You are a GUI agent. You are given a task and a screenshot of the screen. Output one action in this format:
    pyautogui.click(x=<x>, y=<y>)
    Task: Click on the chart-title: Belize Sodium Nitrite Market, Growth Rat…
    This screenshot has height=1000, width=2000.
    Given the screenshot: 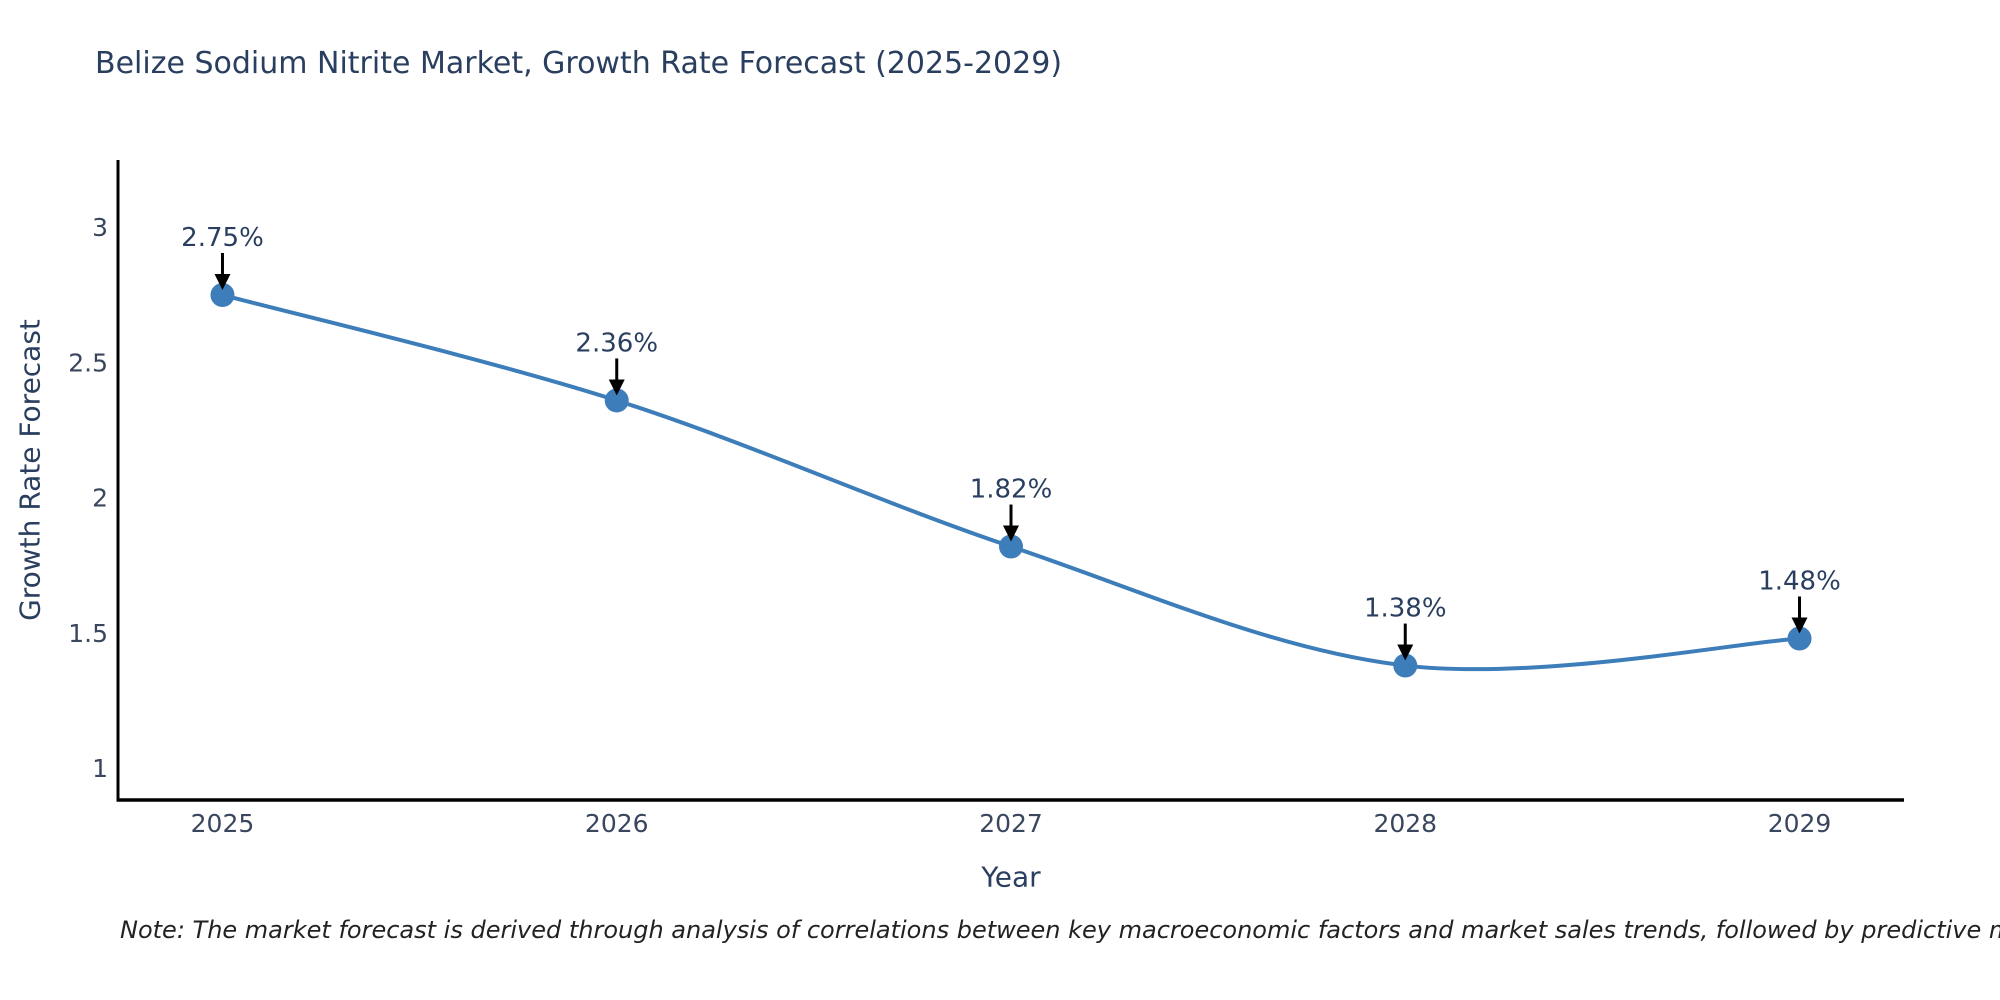 What is the action you would take?
    pyautogui.click(x=579, y=63)
    